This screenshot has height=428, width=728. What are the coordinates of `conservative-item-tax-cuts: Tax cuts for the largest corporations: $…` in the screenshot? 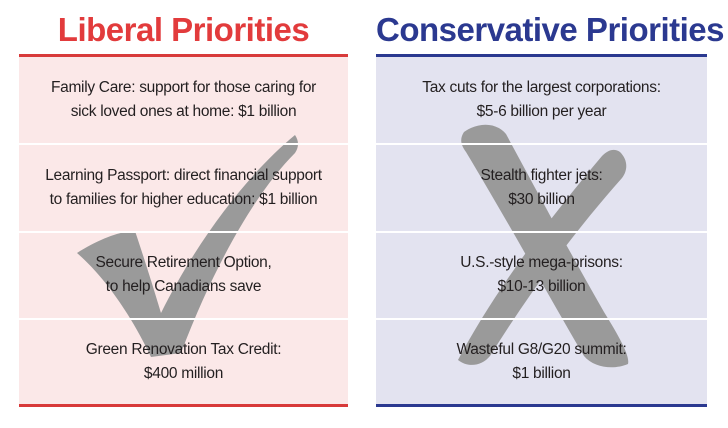 It's located at (541, 100).